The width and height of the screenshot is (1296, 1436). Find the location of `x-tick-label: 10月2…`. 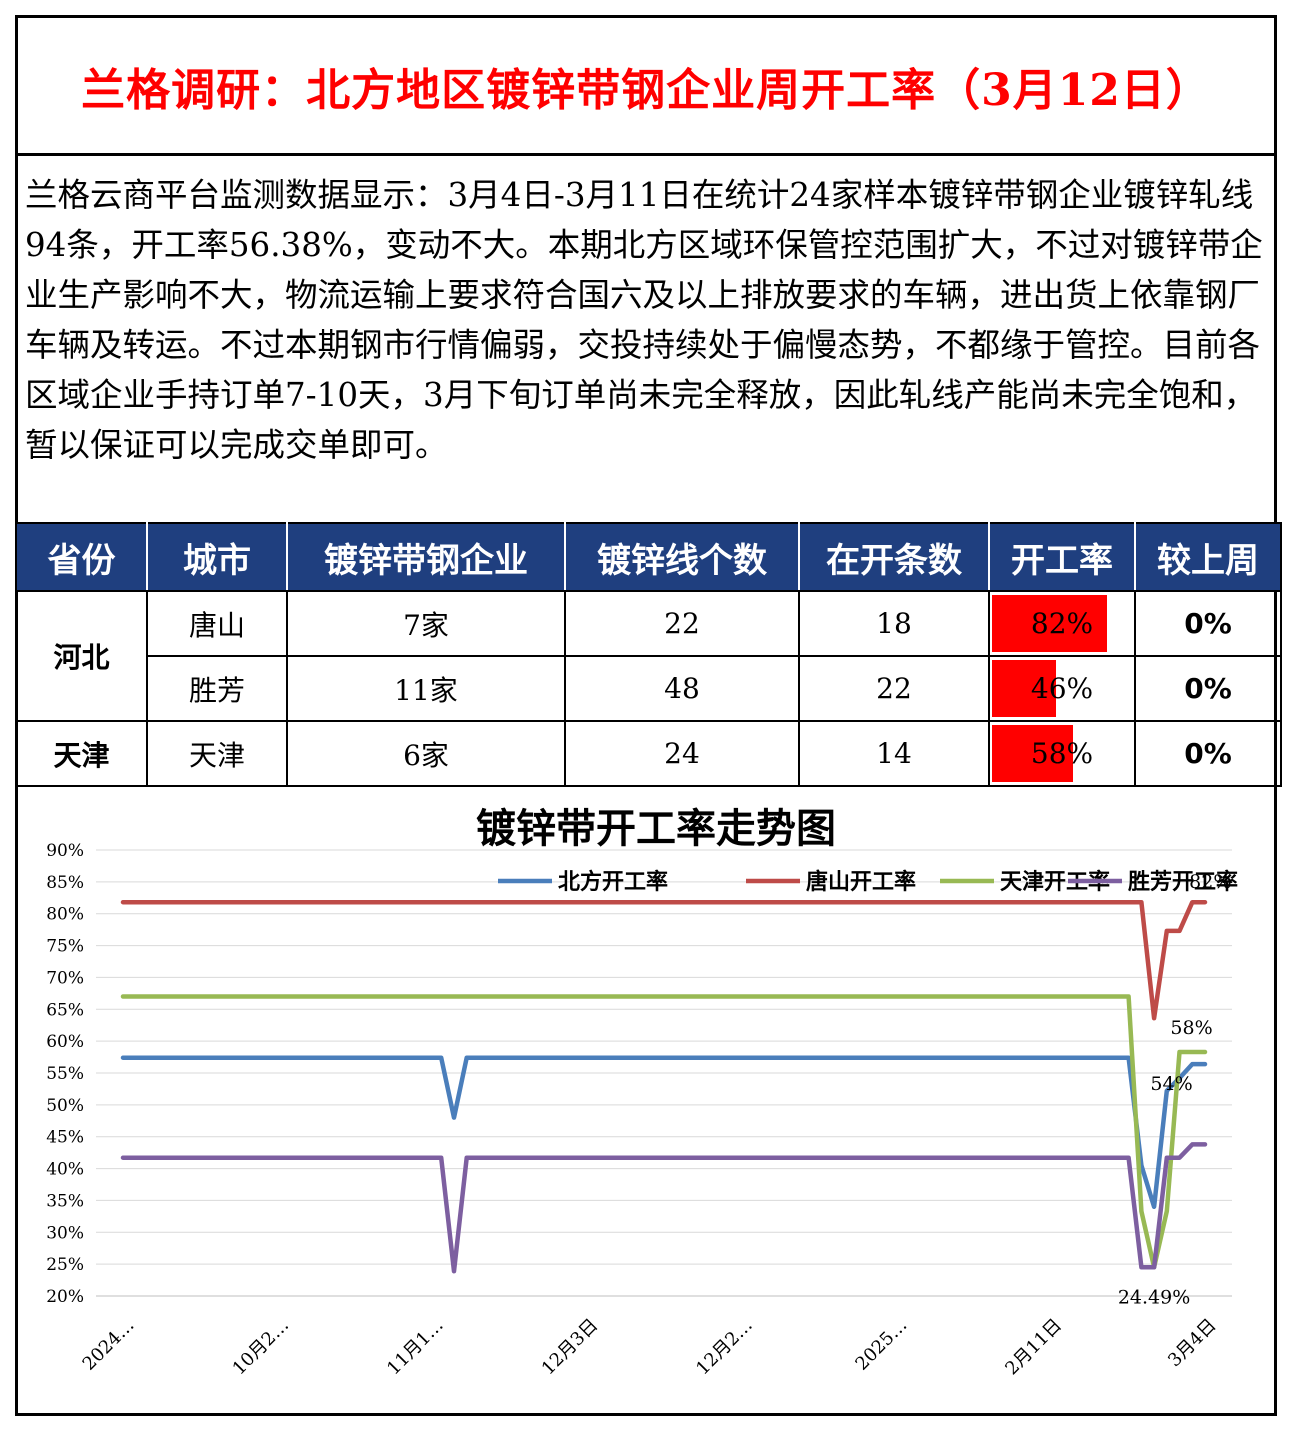

x-tick-label: 10月2… is located at coordinates (261, 1347).